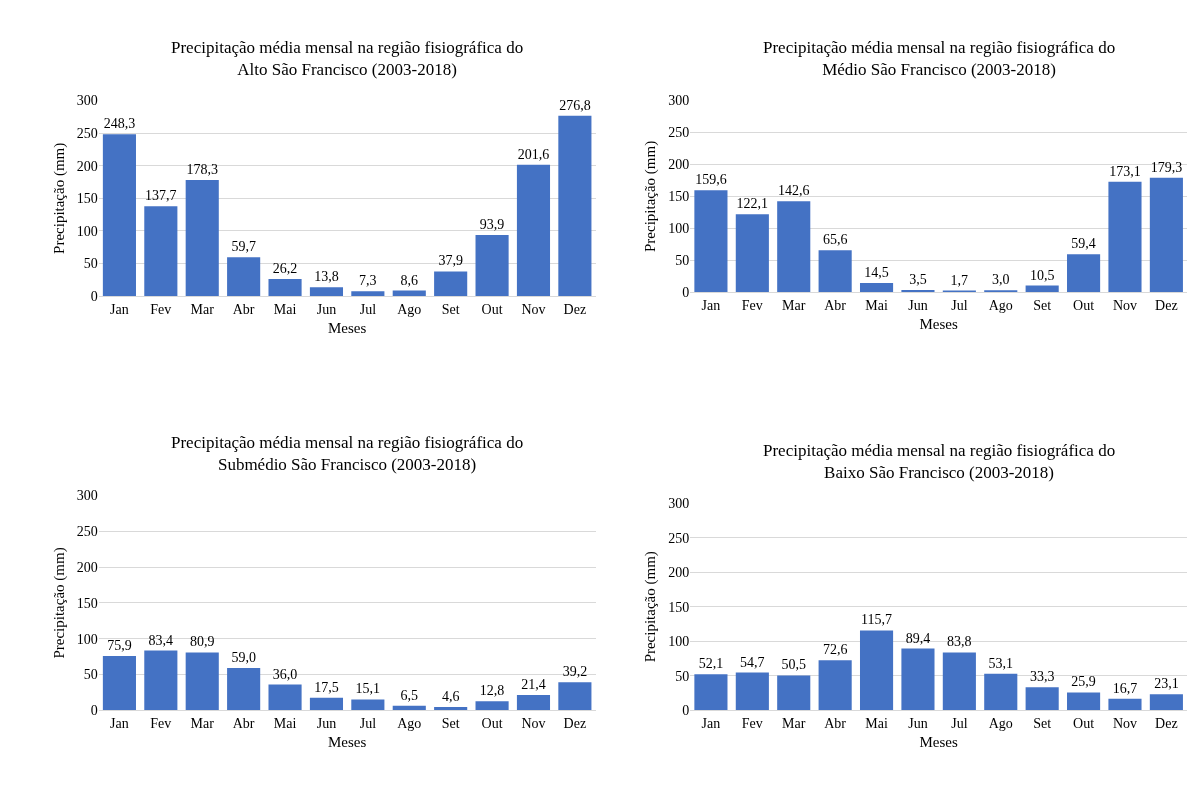 The width and height of the screenshot is (1203, 805). Describe the element at coordinates (533, 309) in the screenshot. I see `x-tick-label: Nov` at that location.